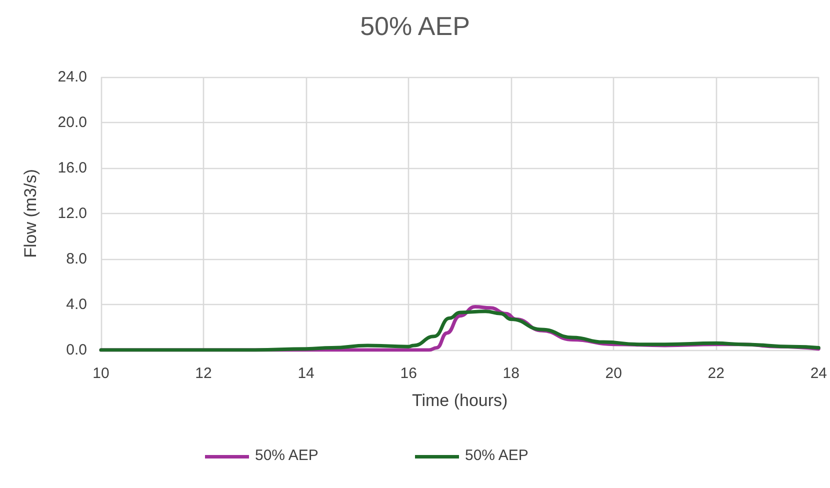 The image size is (830, 488). Describe the element at coordinates (716, 373) in the screenshot. I see `x-tick-label: 22` at that location.